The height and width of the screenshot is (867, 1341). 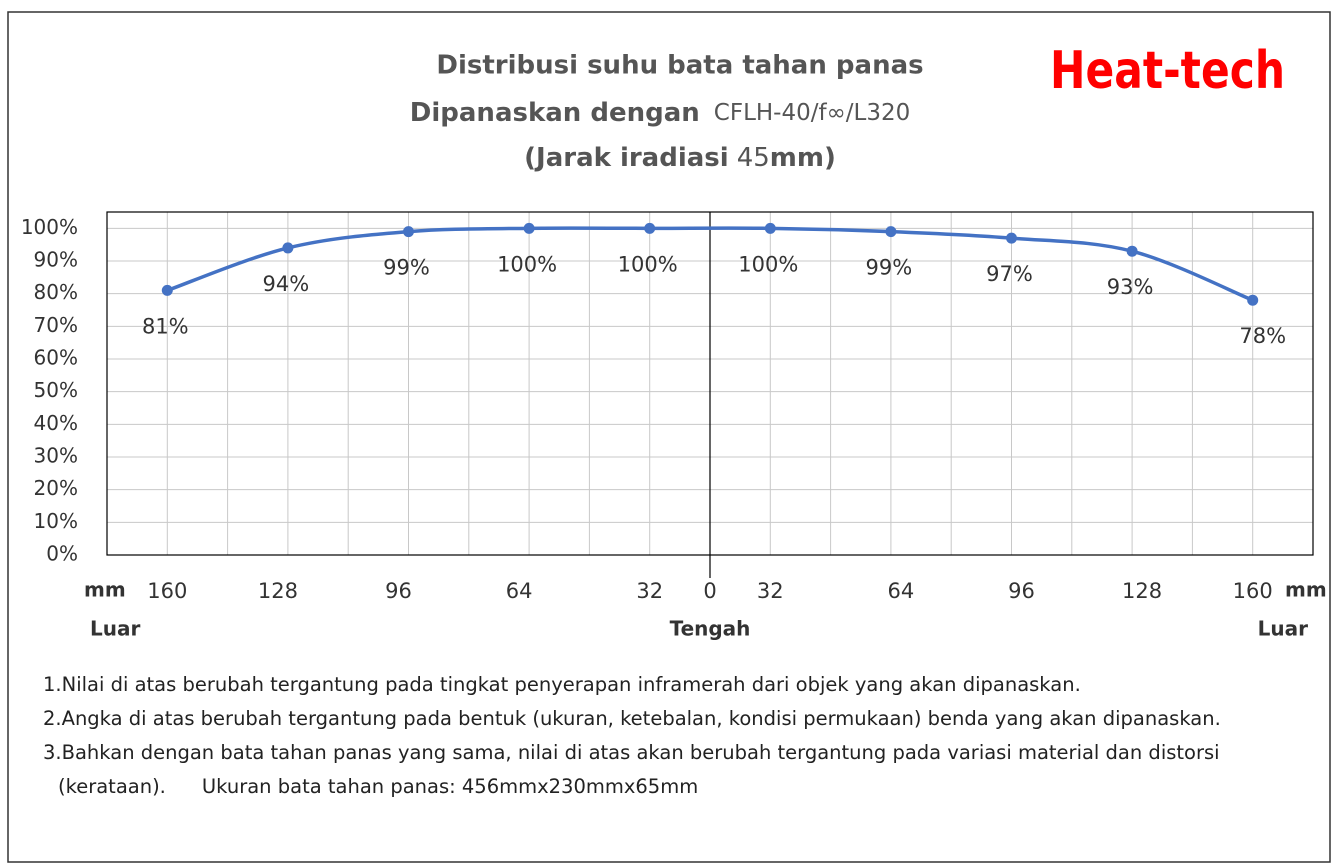 What do you see at coordinates (62, 554) in the screenshot?
I see `y-tick-label: 0%` at bounding box center [62, 554].